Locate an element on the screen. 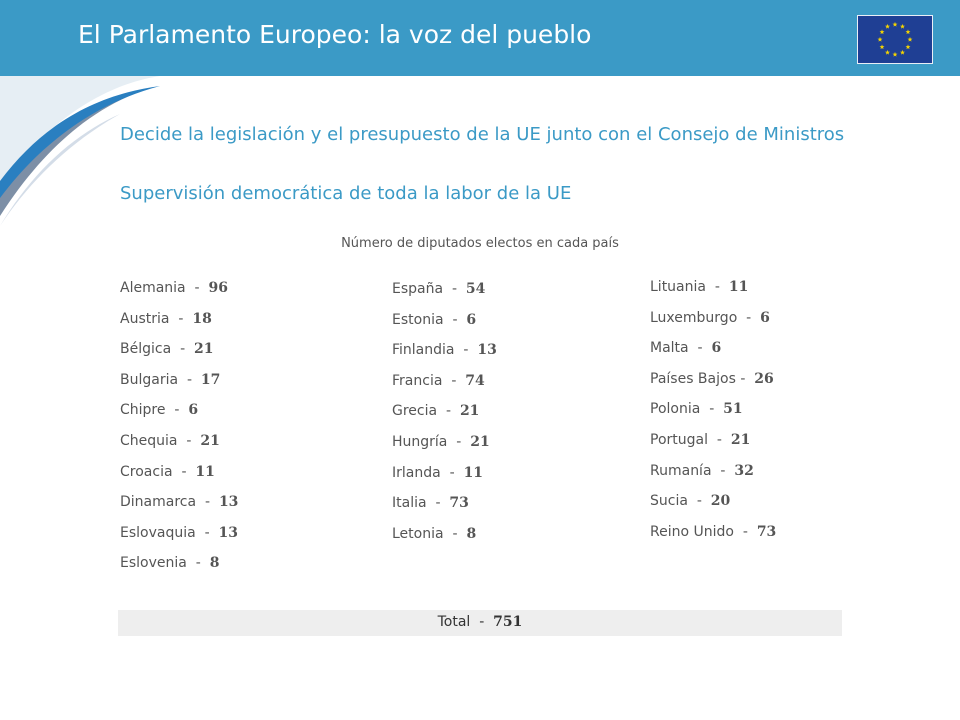 The image size is (960, 720). country-row: Dinamarca - 13 is located at coordinates (179, 507).